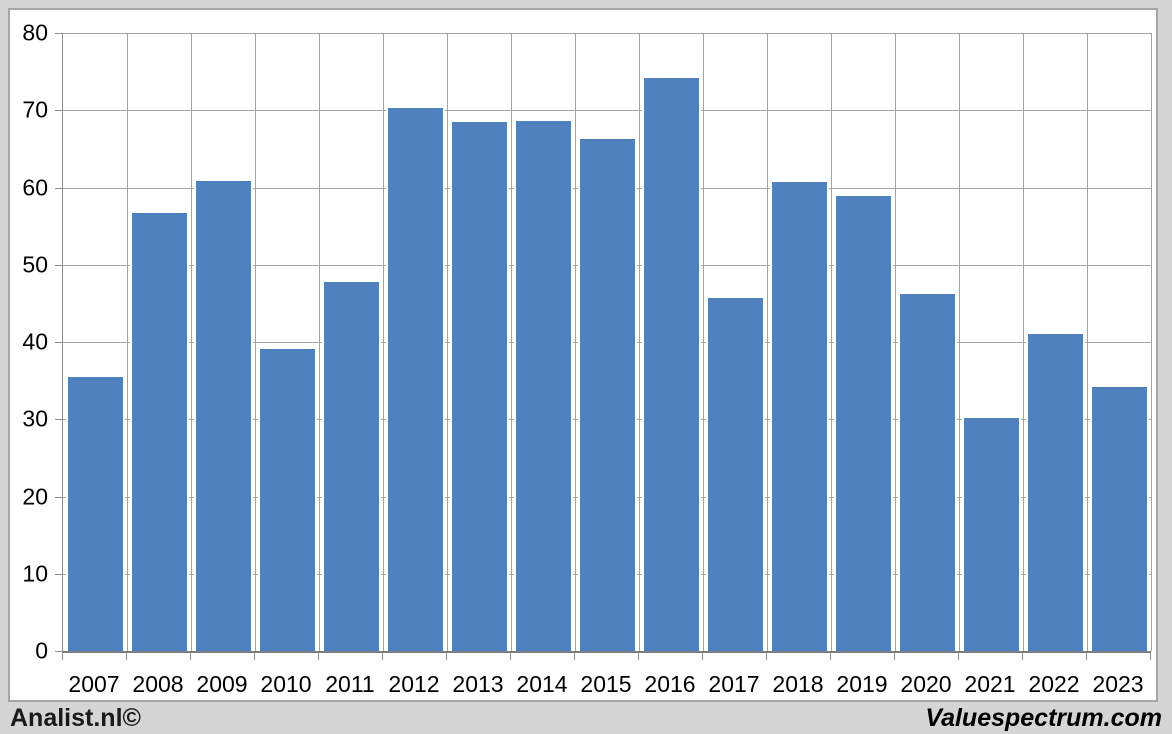 The width and height of the screenshot is (1172, 734). I want to click on x-axis-label-2010: 2010, so click(286, 684).